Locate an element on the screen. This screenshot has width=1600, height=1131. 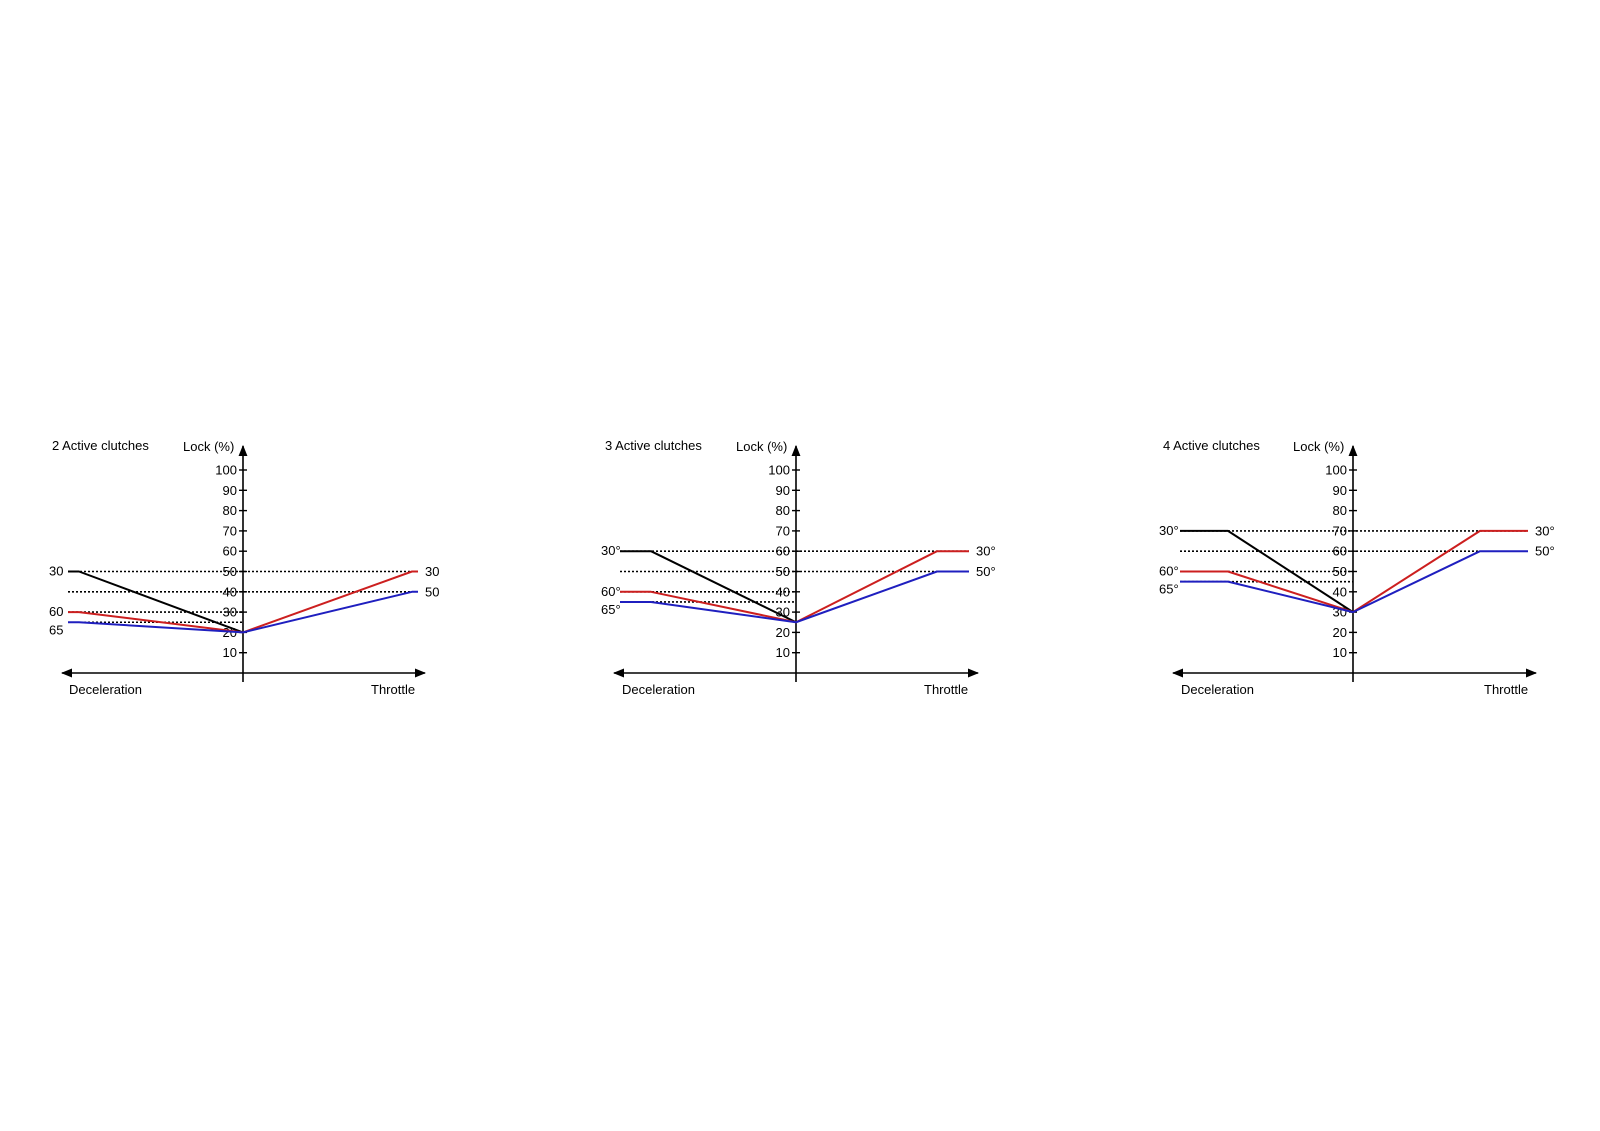
chart-title: 2 Active clutches is located at coordinates (100, 445).